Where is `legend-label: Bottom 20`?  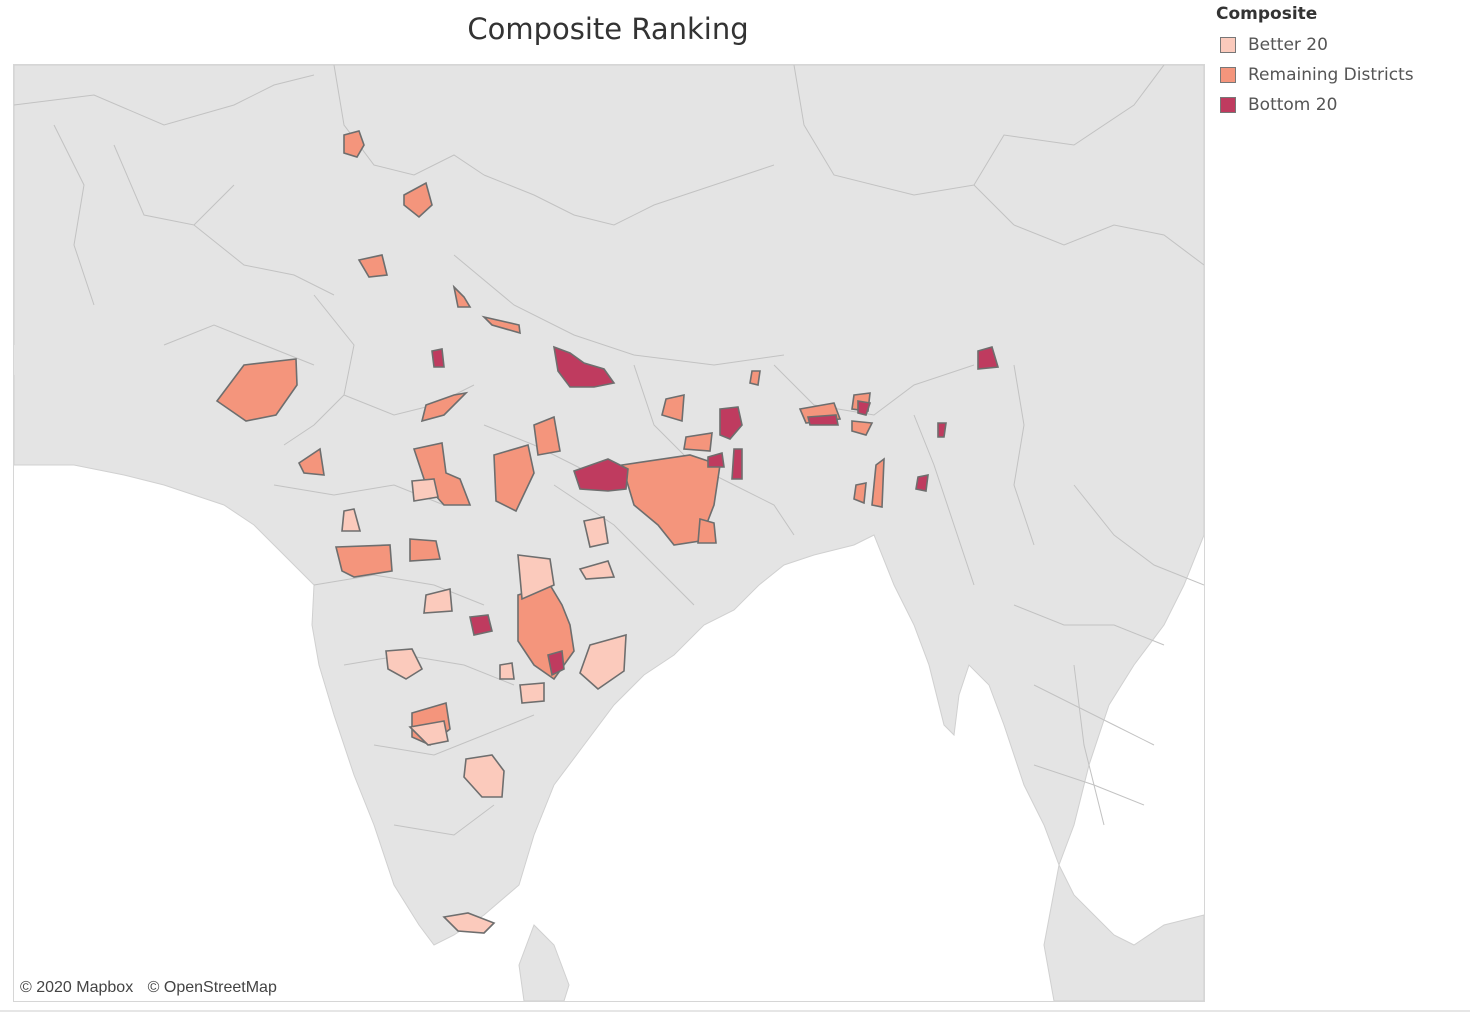
legend-label: Bottom 20 is located at coordinates (1293, 105).